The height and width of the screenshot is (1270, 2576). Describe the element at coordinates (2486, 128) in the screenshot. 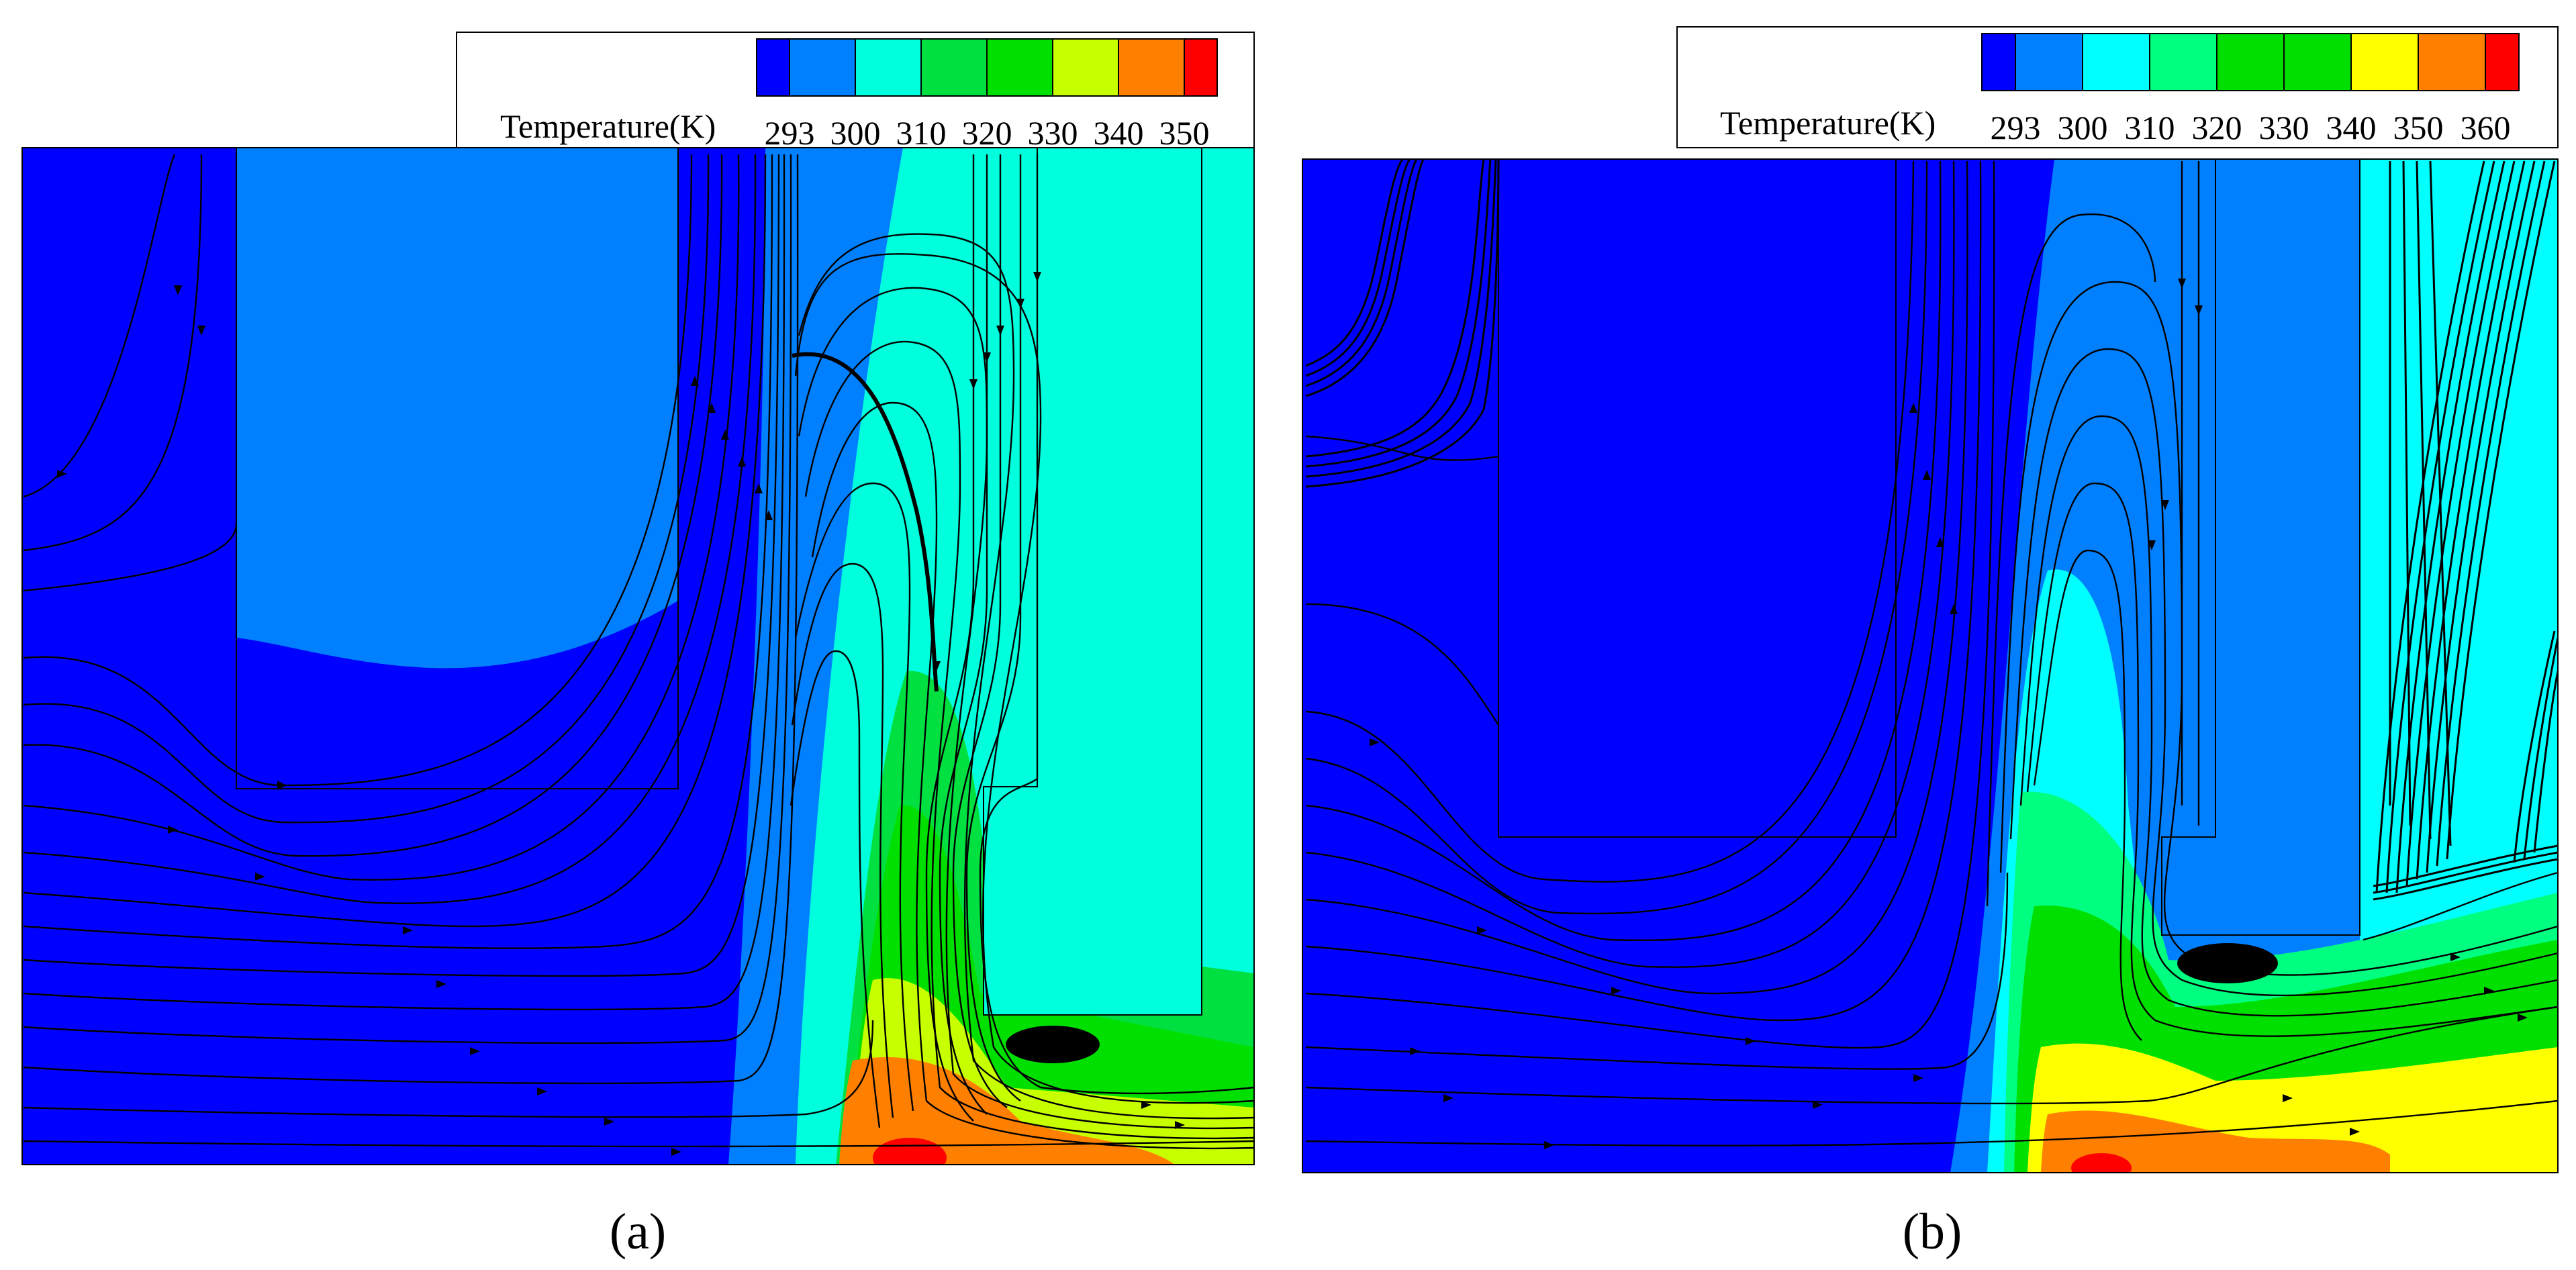

I see `legend-tick-label: 360` at that location.